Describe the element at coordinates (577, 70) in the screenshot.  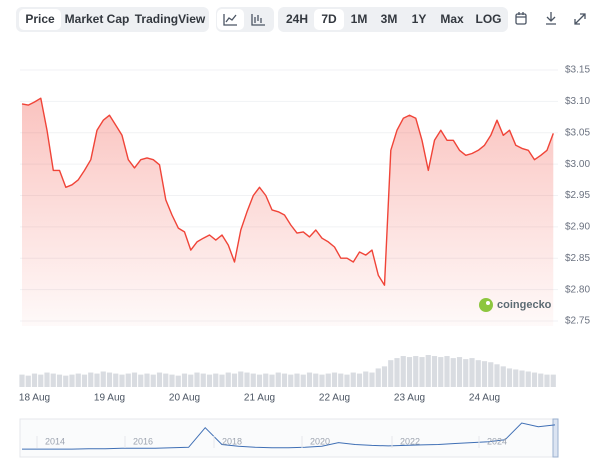
I see `y-tick-label: $3.15` at that location.